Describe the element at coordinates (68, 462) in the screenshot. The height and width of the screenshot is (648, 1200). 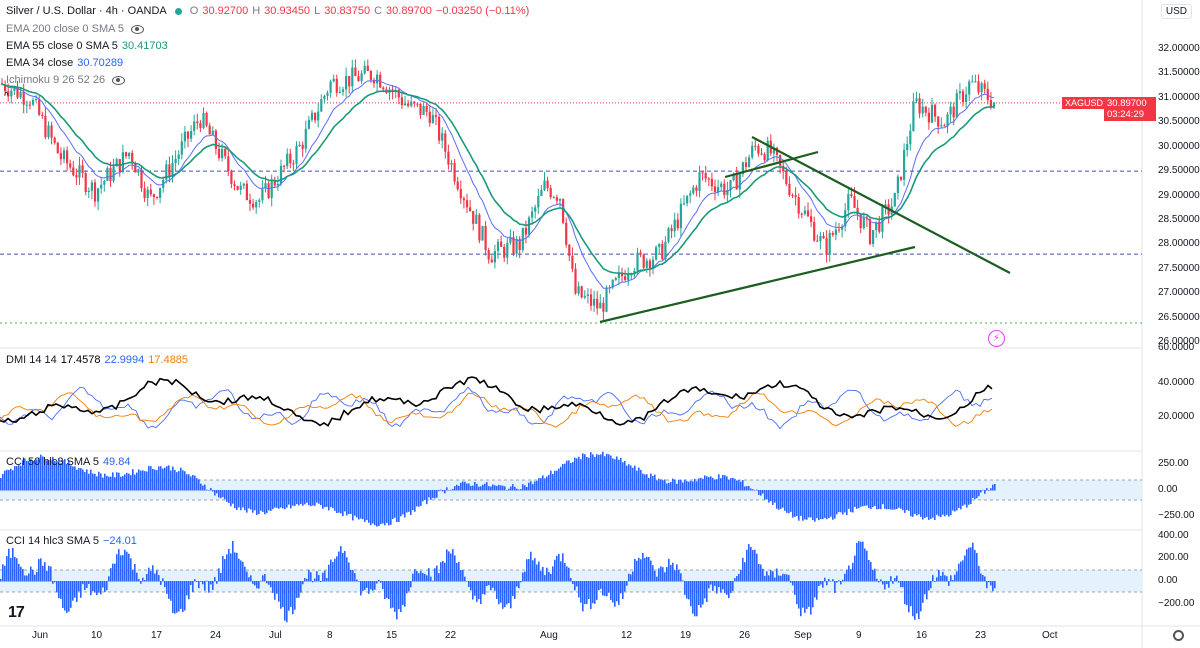
I see `cci50-legend: CCI 50 hlc3 SMA 5 49.84` at that location.